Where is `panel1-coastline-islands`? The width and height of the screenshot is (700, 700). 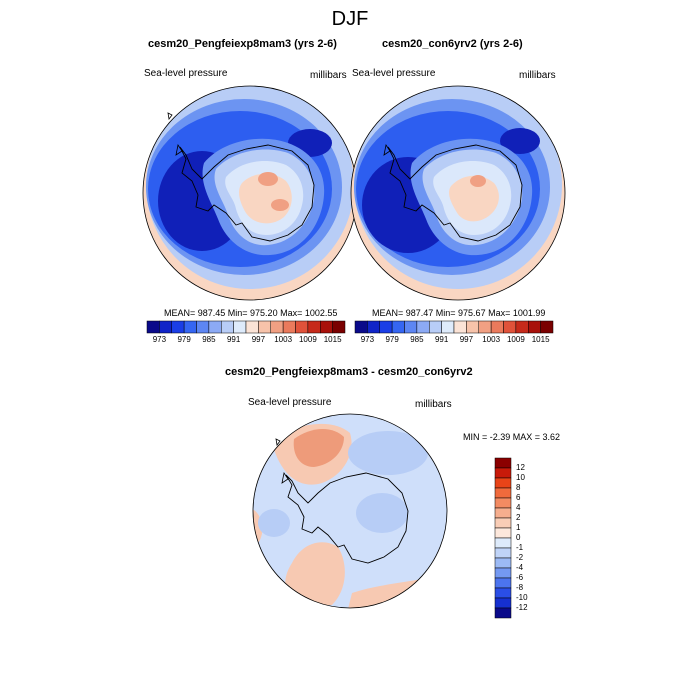
panel1-coastline-islands is located at coordinates (175, 134).